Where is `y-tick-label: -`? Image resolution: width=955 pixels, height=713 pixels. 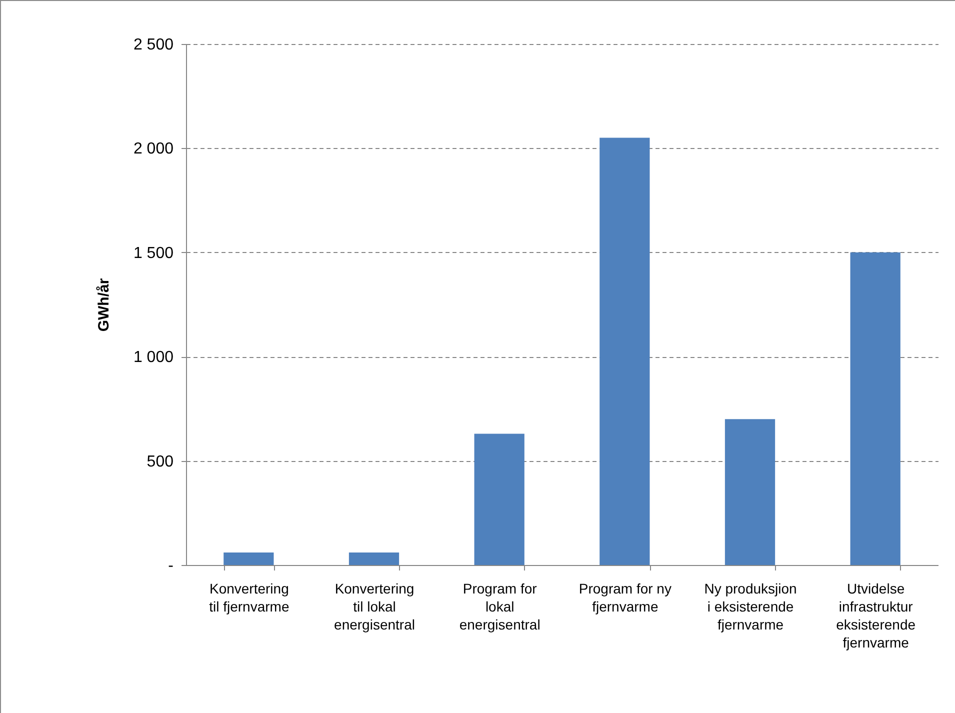
y-tick-label: - is located at coordinates (171, 566).